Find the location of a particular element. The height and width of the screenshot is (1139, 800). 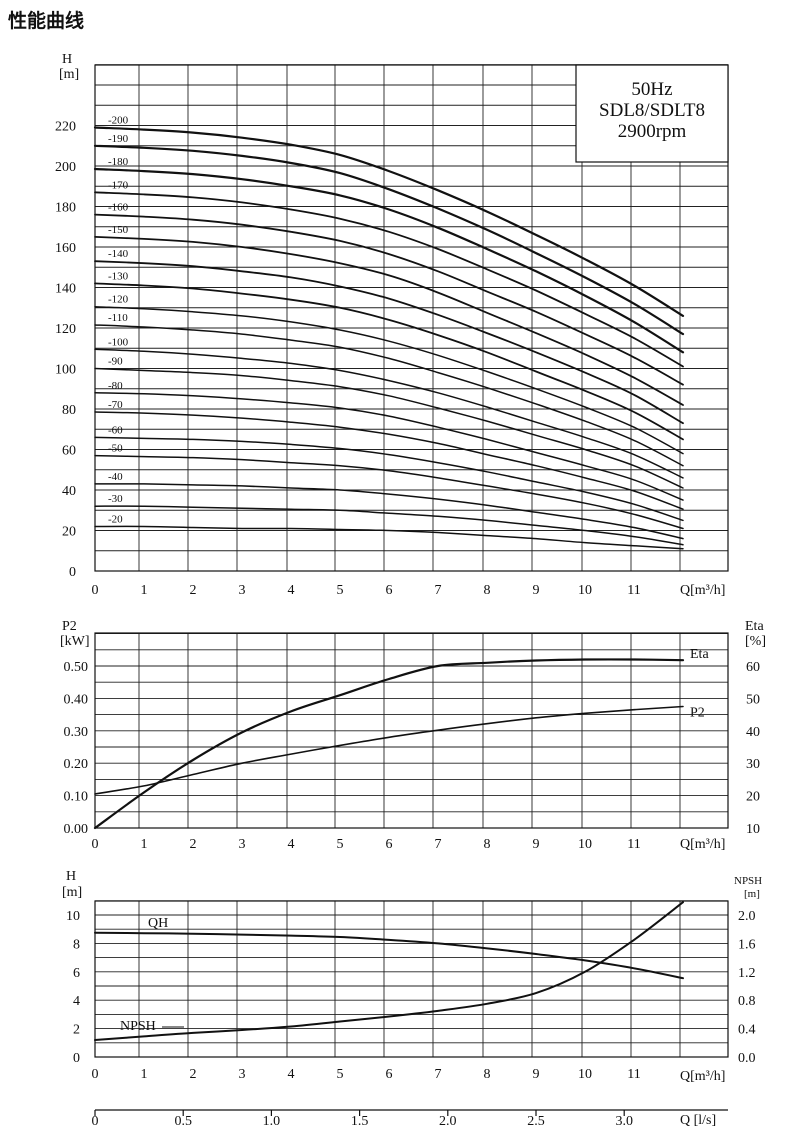

plot-frame is located at coordinates (411, 979).